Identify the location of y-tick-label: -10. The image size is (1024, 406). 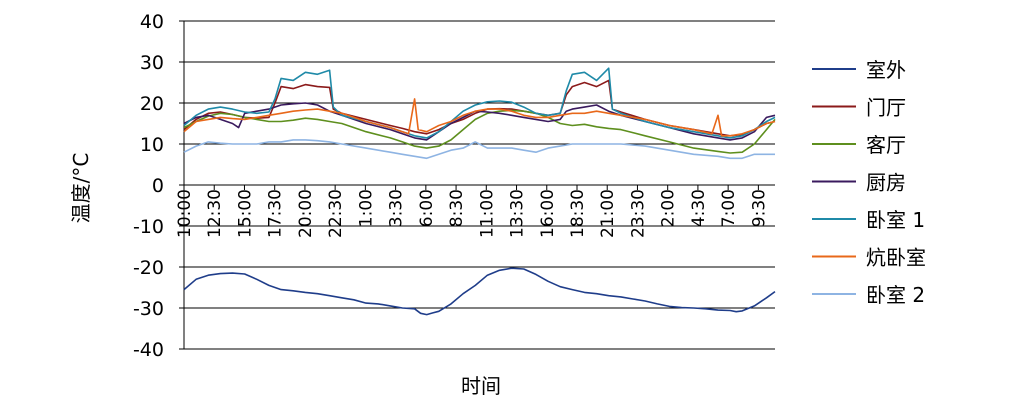
(148, 227).